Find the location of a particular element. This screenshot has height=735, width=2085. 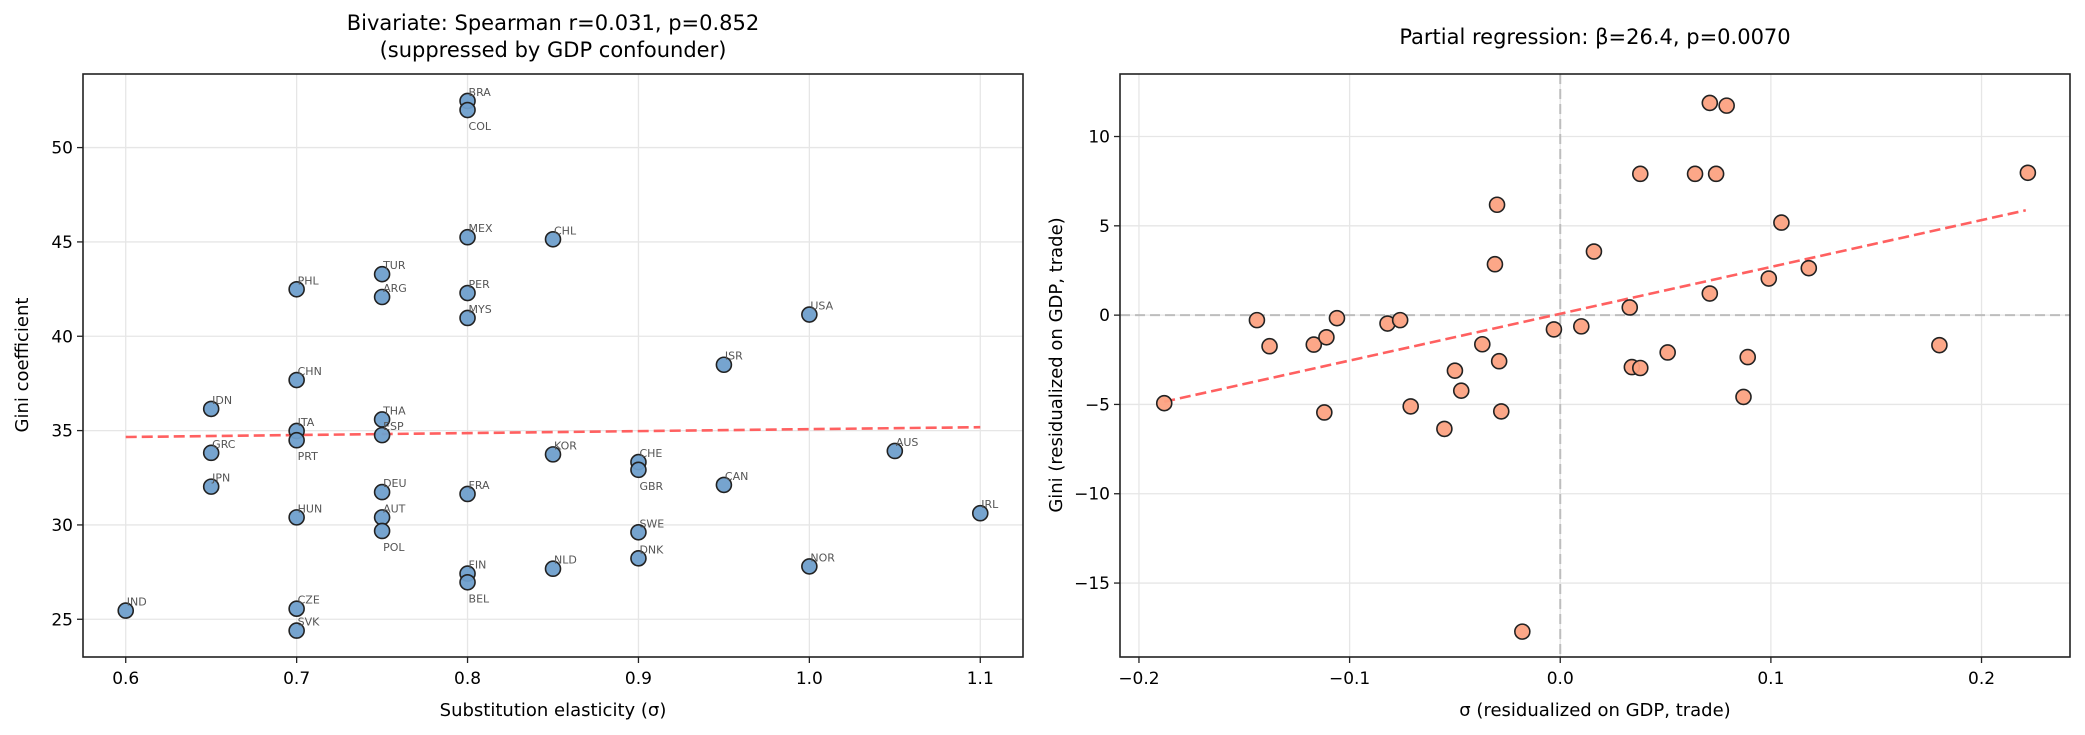

point-label: HUN is located at coordinates (310, 508).